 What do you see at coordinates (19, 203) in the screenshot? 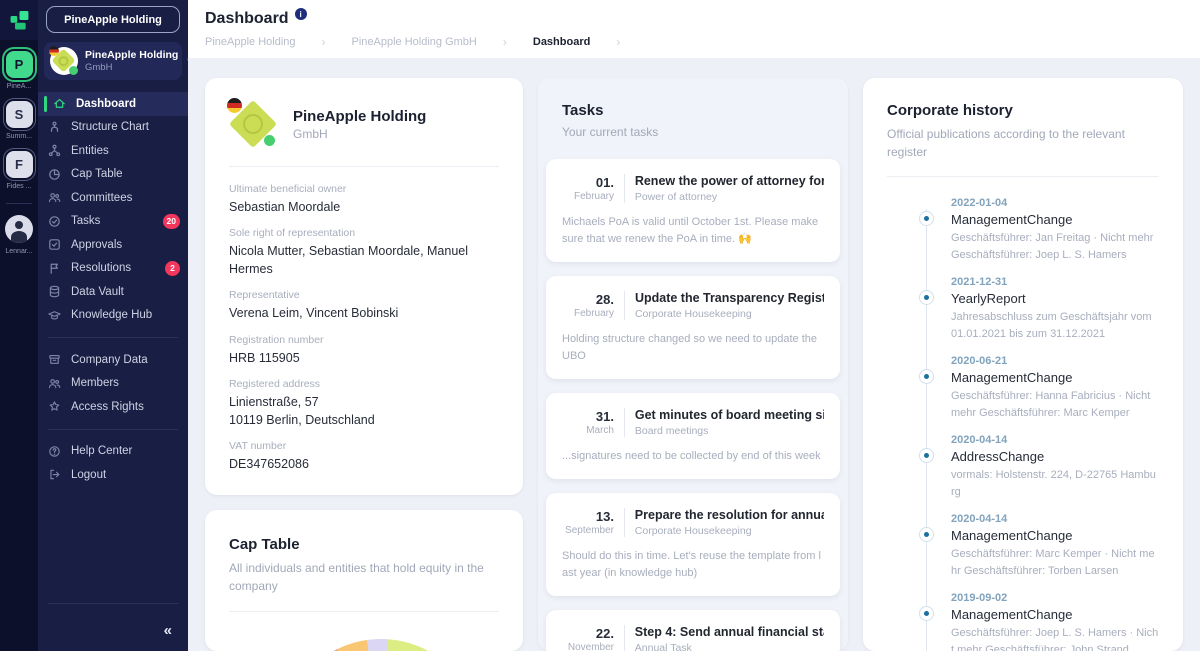
I see `rail-divider` at bounding box center [19, 203].